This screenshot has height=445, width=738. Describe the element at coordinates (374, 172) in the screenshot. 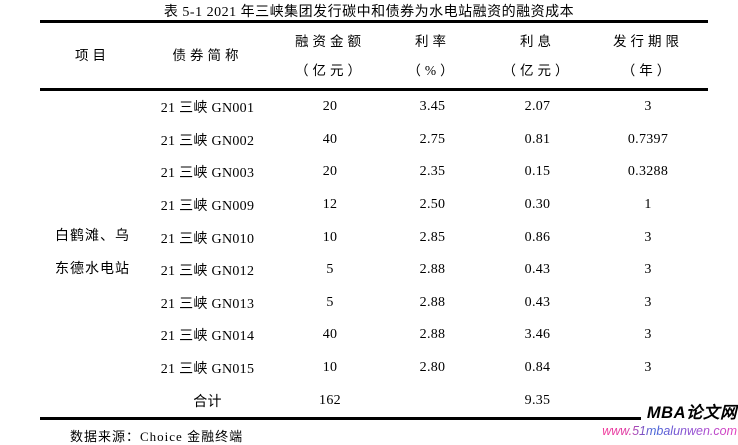

I see `table-row: 21 三峡 GN003 20 2.35 0.15 0.3288` at that location.